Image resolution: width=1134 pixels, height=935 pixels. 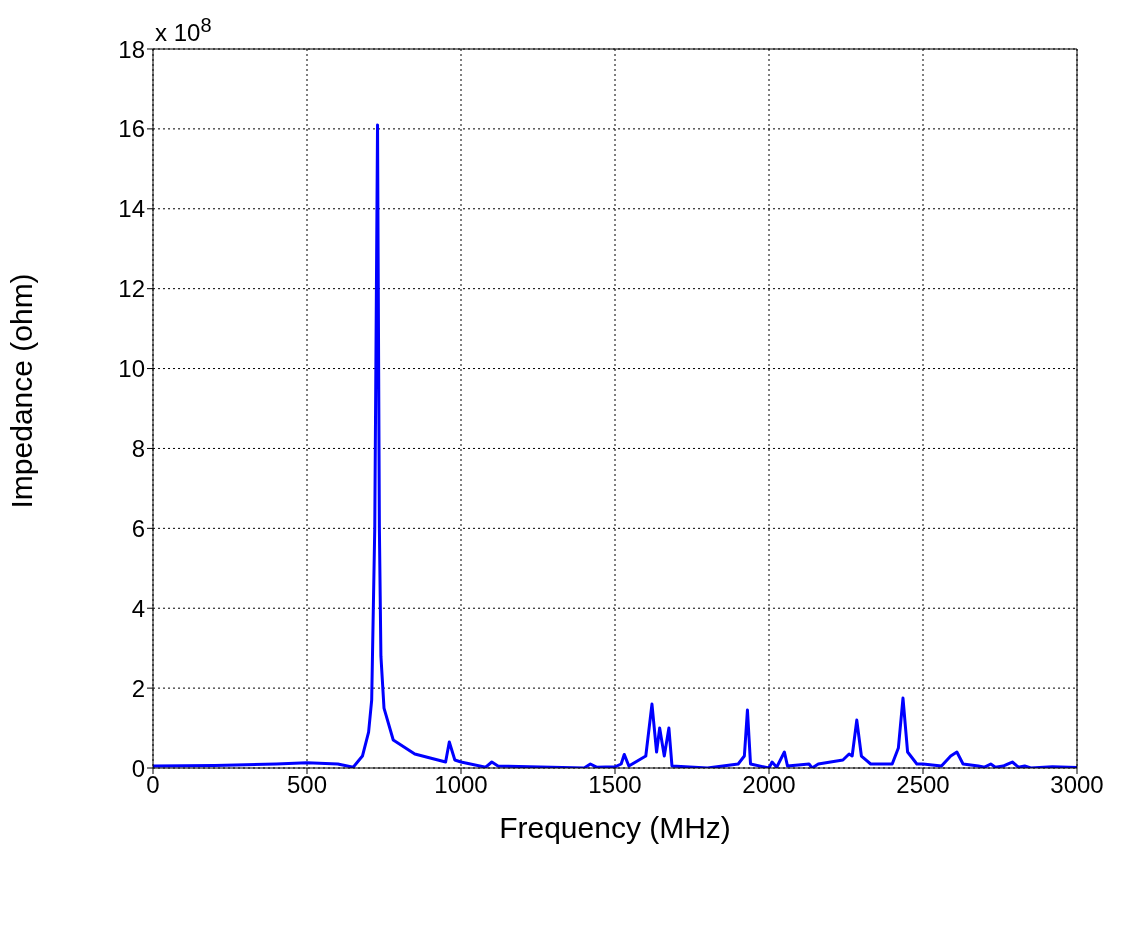 What do you see at coordinates (138, 768) in the screenshot?
I see `y-tick-label: 0` at bounding box center [138, 768].